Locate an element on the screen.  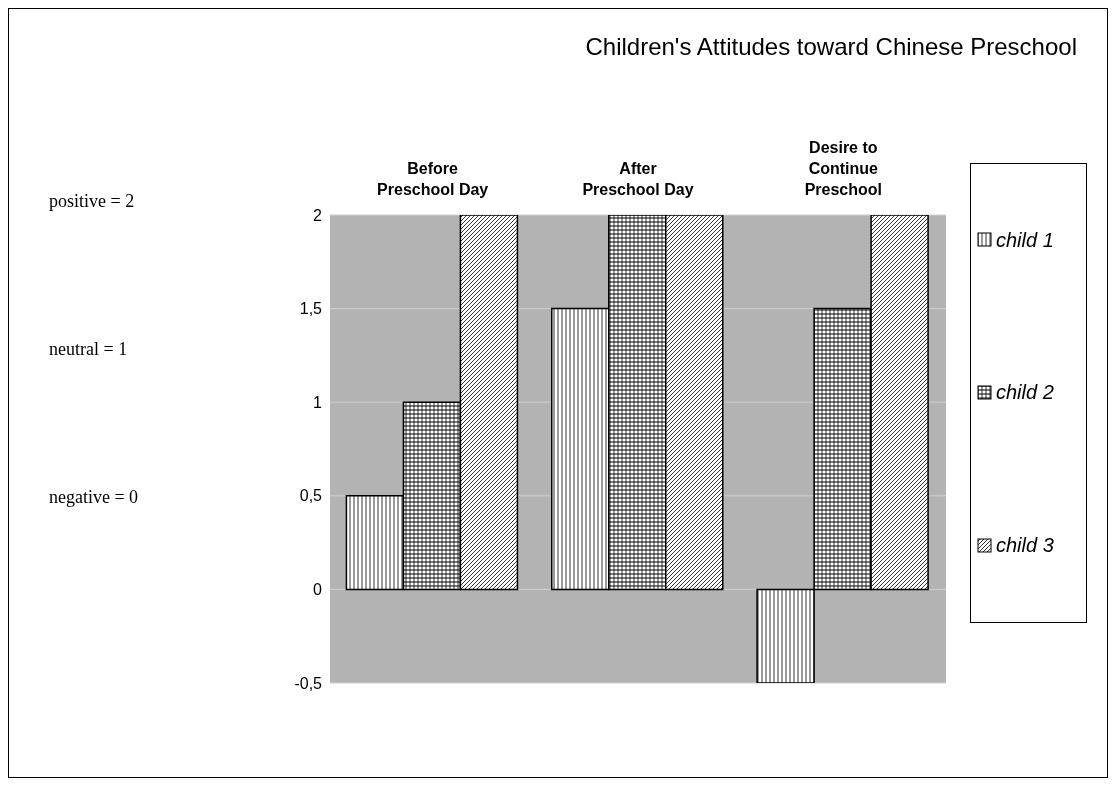
x-tick-label: After Preschool Day is located at coordinates (638, 179).